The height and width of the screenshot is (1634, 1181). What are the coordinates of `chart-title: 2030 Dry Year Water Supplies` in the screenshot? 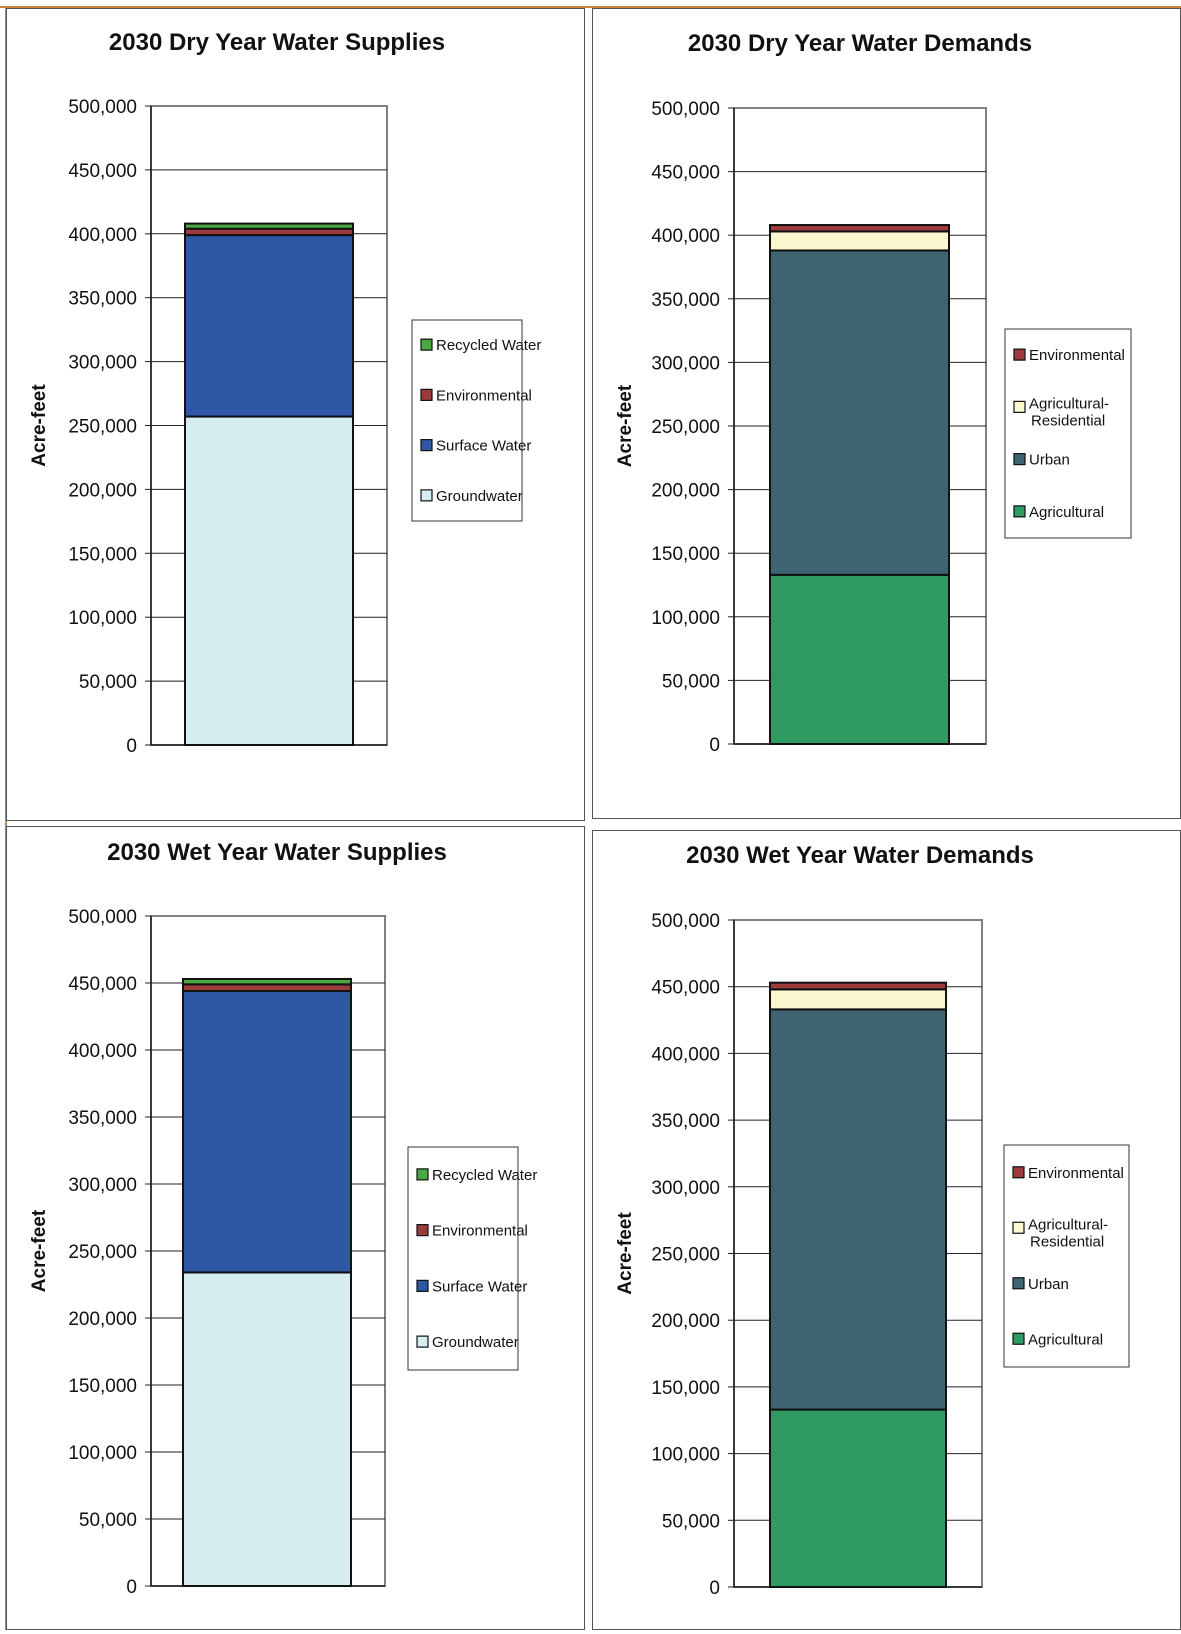 It's located at (277, 42).